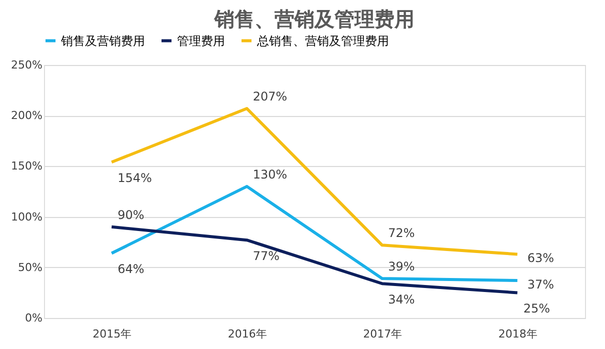 This screenshot has width=605, height=349. I want to click on legend-label: 管理费用, so click(201, 41).